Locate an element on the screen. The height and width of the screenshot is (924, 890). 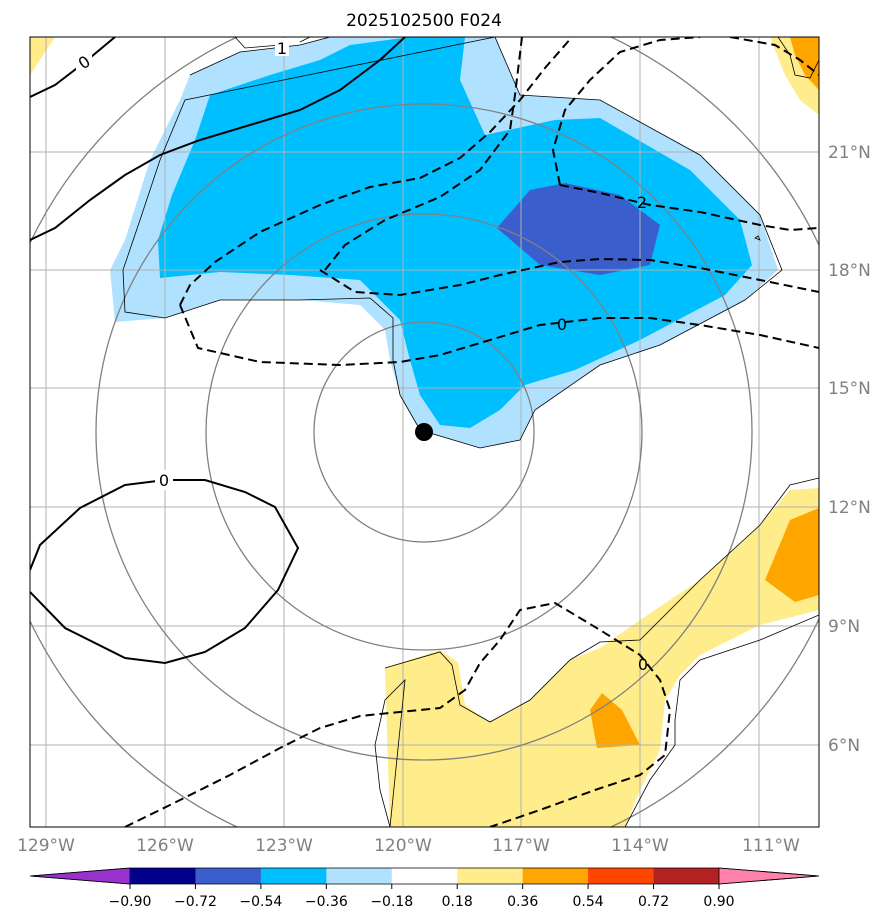
storm-center-dot is located at coordinates (424, 432).